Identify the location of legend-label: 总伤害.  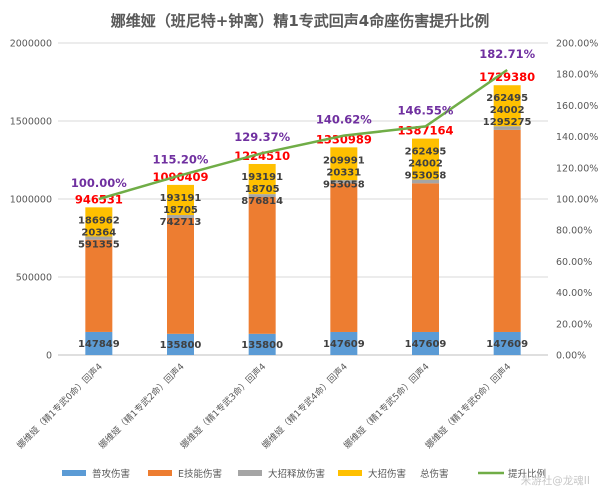
(434, 474).